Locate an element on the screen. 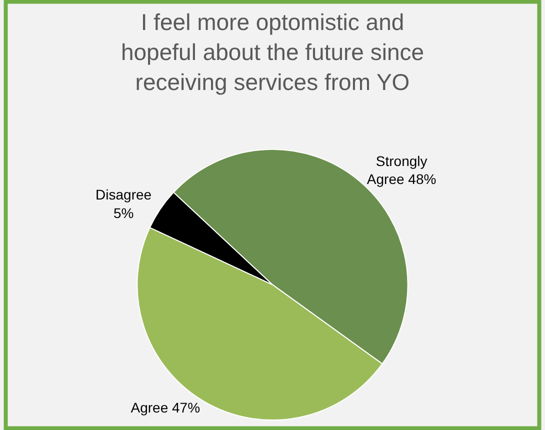  chart-title: I feel more optomistic and hopeful about the future since receiving services from YO is located at coordinates (272, 52).